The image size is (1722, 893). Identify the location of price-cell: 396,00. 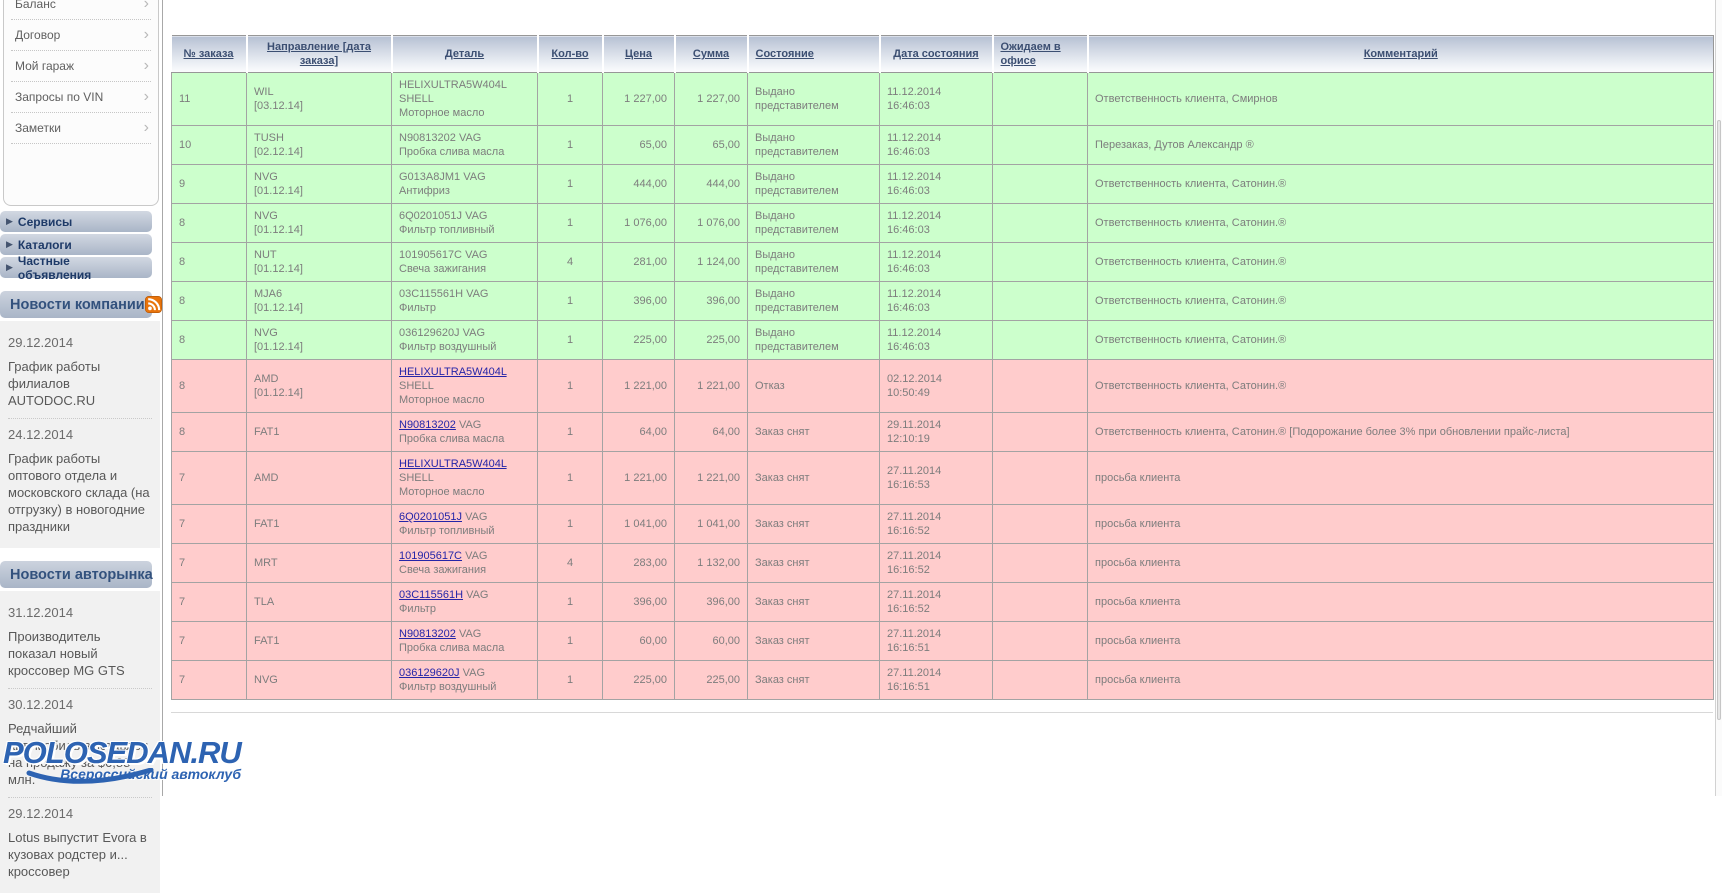
(638, 301).